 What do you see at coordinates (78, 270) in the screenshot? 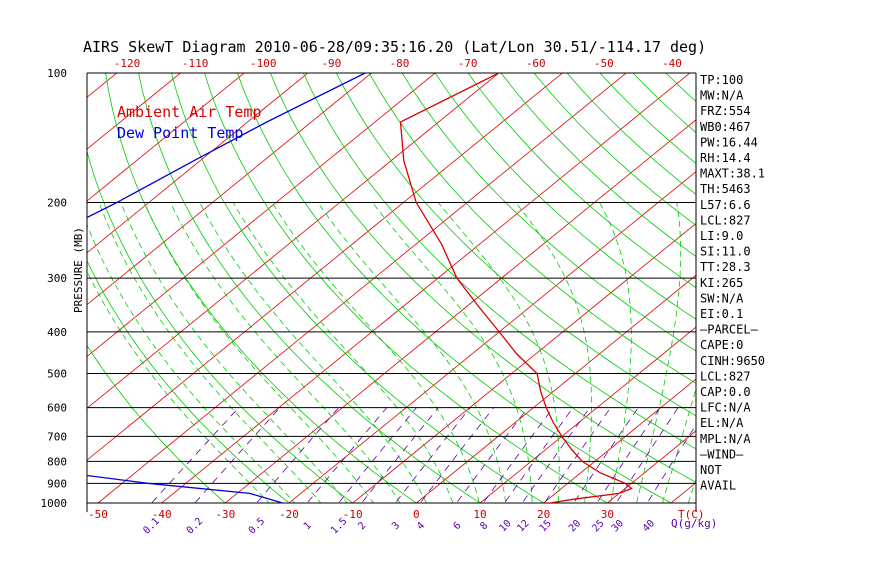
I see `y-axis-label: PRESSURE (MB)` at bounding box center [78, 270].